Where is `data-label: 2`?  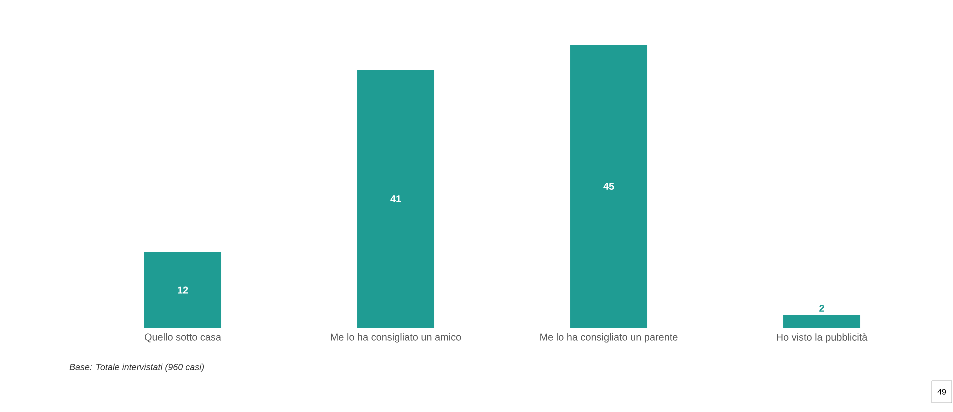 data-label: 2 is located at coordinates (822, 308).